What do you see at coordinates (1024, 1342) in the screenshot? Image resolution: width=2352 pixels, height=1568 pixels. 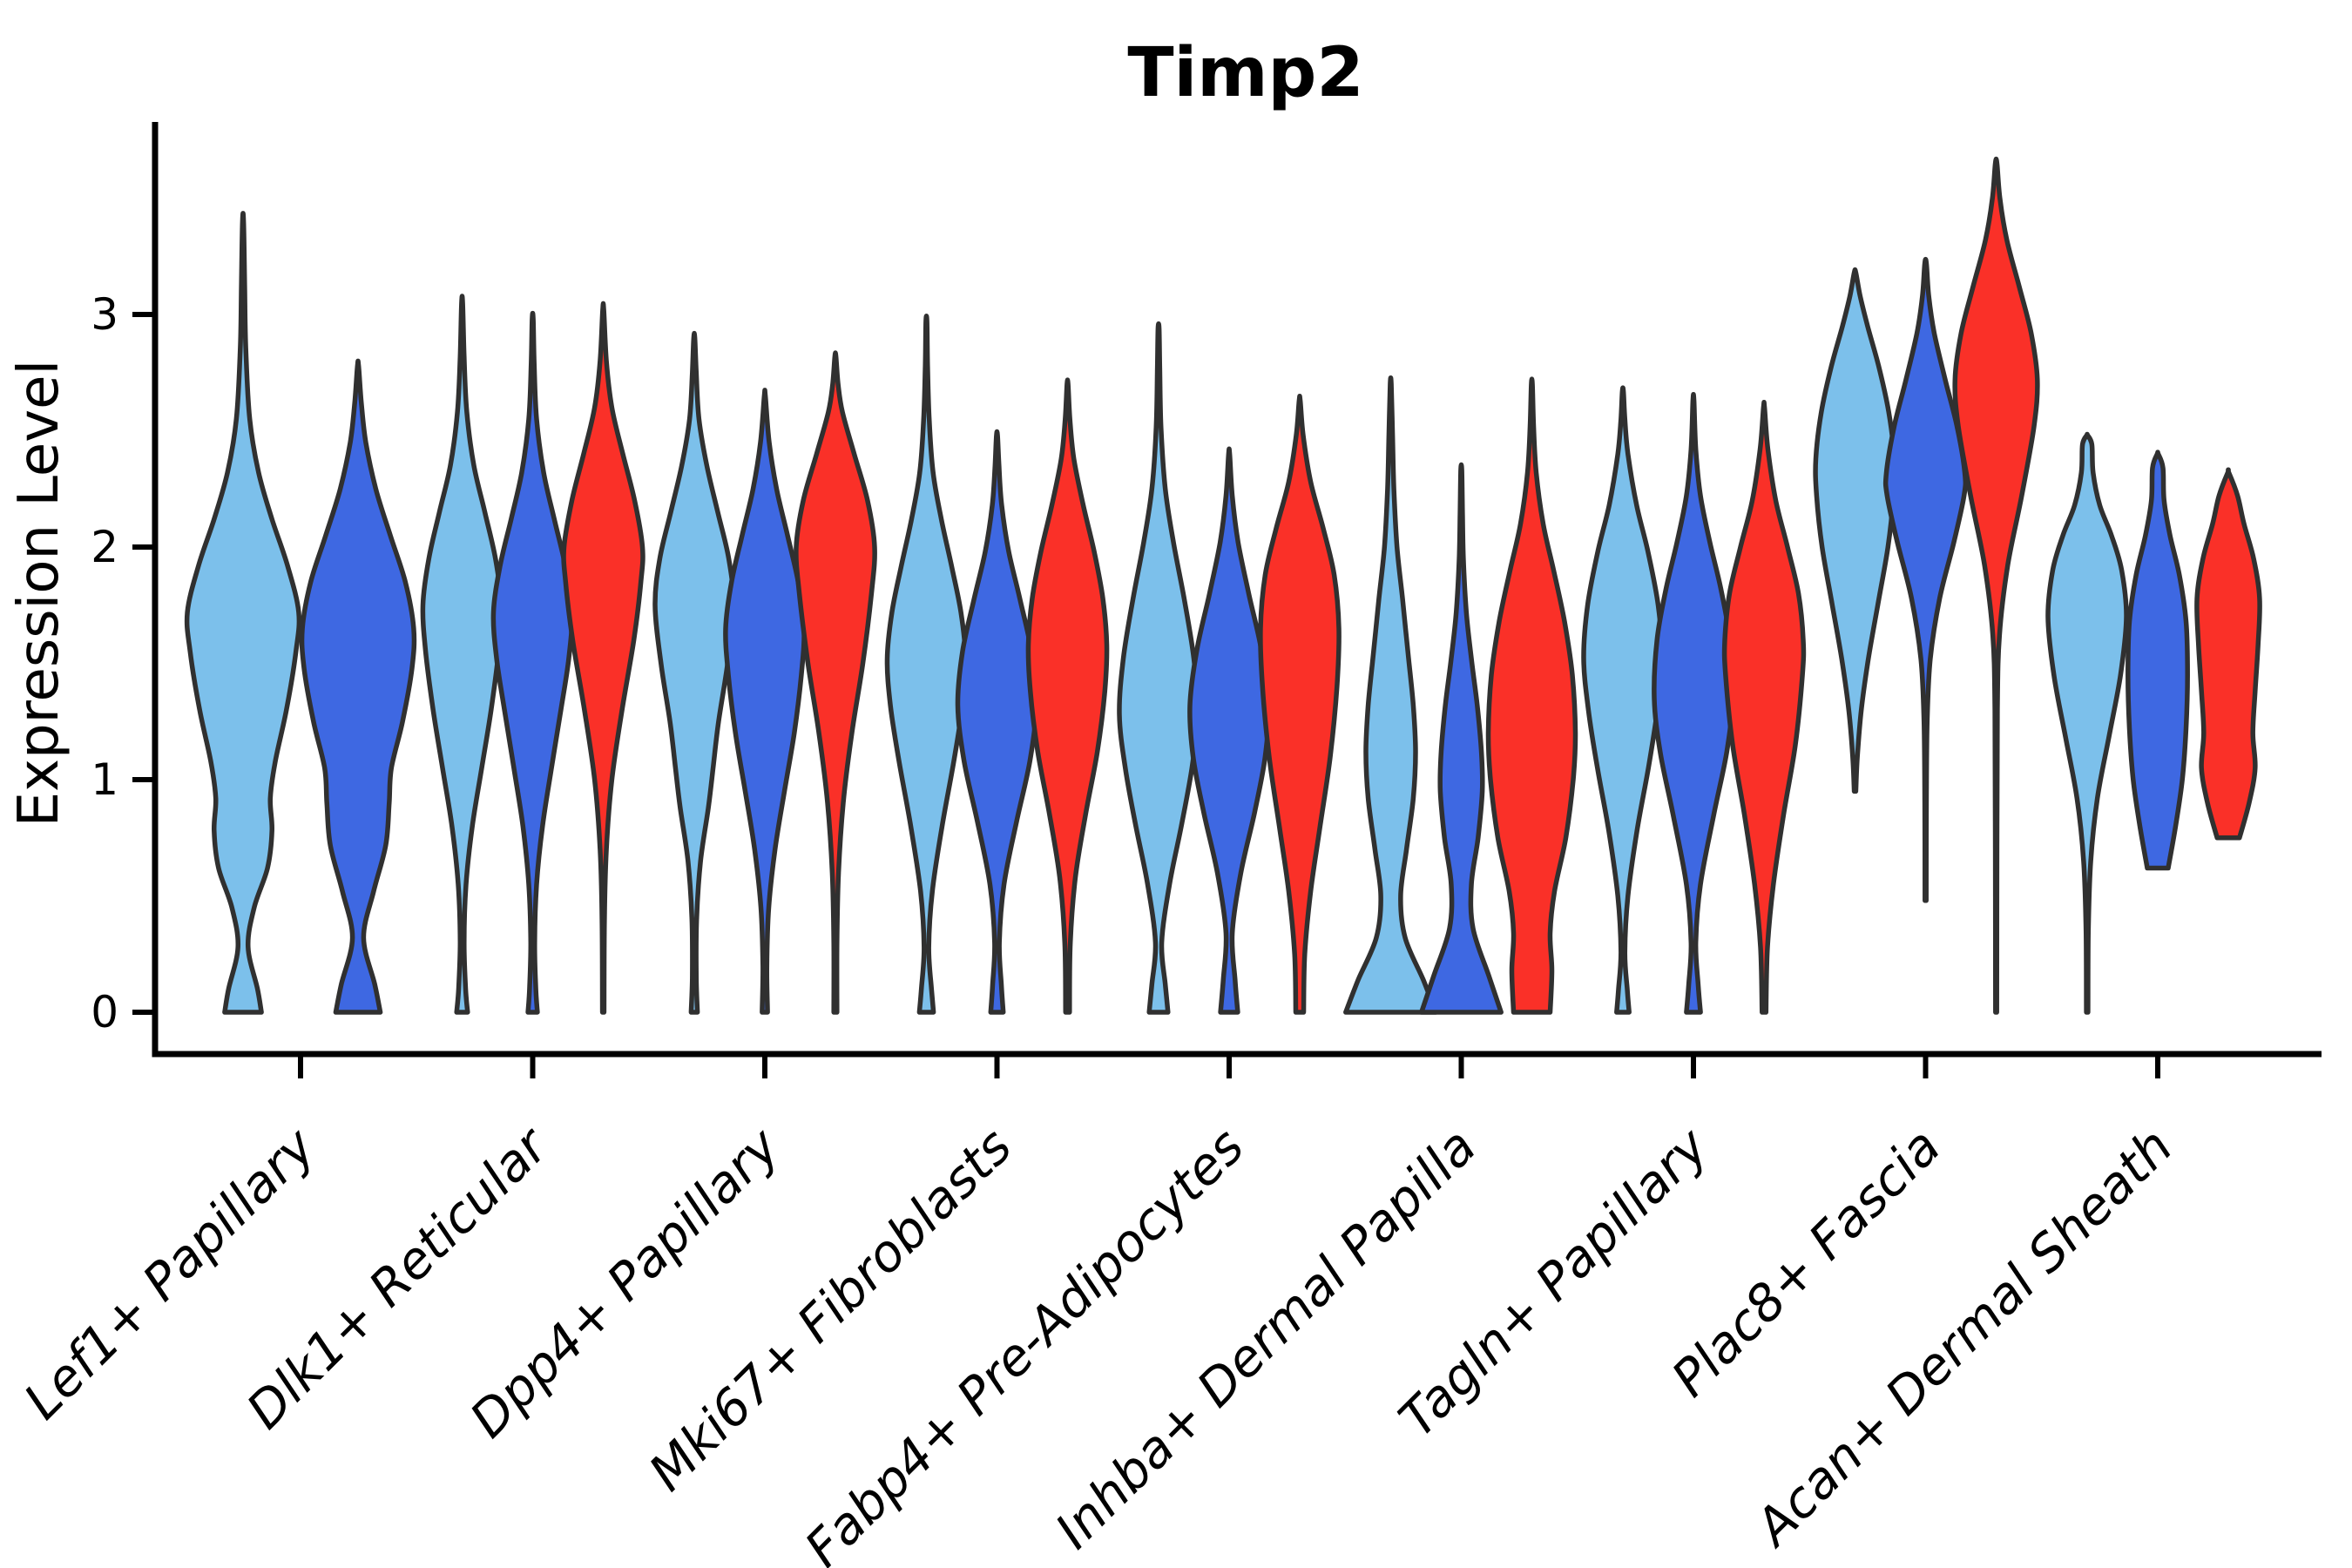 I see `x-tick-label-fabp4-pre-adipocytes: Fabp4+ Pre-Adipocytes` at bounding box center [1024, 1342].